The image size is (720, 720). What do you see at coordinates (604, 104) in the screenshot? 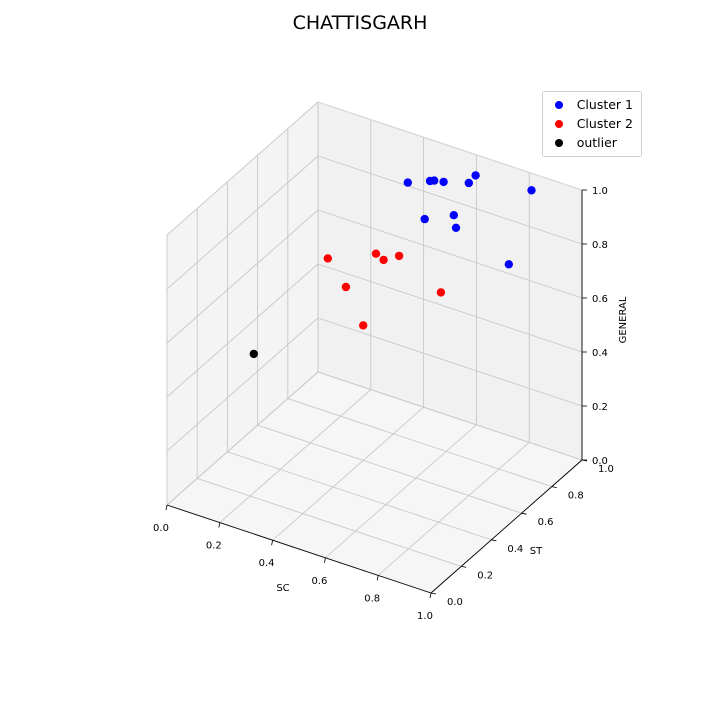
I see `legend-label-cluster-1: Cluster 1` at bounding box center [604, 104].